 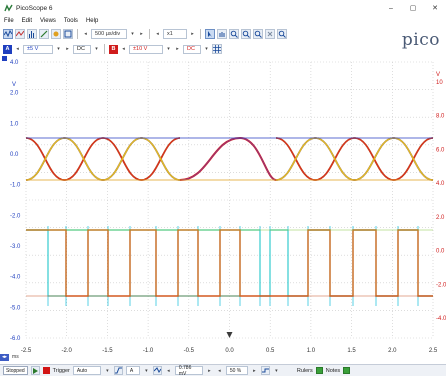 What do you see at coordinates (56, 34) in the screenshot?
I see `probe-icon` at bounding box center [56, 34].